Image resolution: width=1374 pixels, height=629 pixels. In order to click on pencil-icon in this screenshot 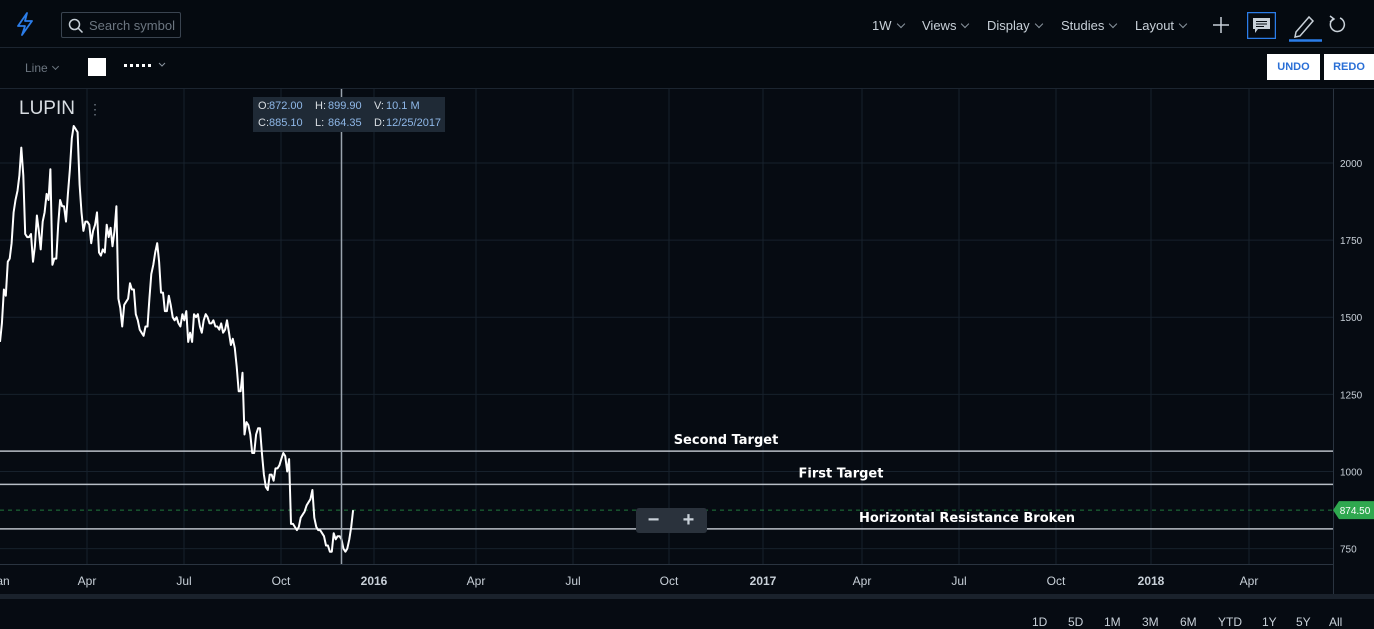, I will do `click(1305, 27)`.